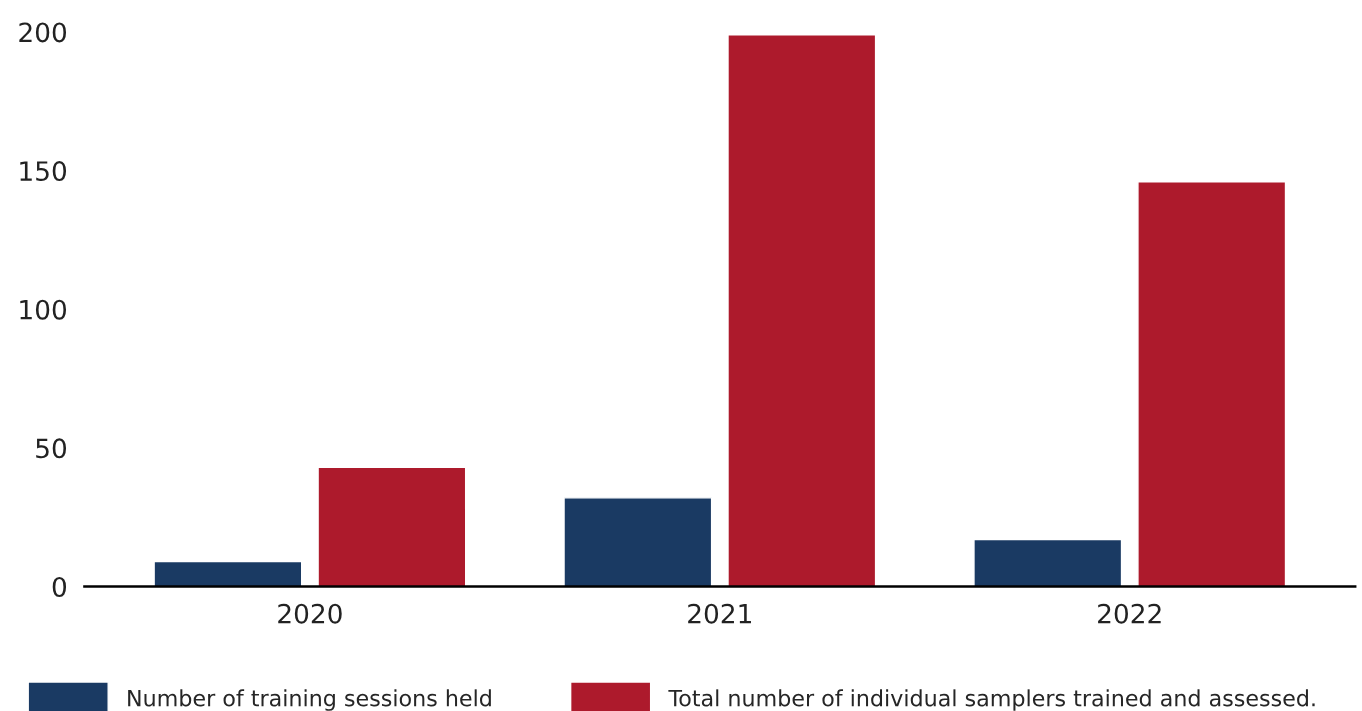 The image size is (1362, 711). What do you see at coordinates (51, 448) in the screenshot?
I see `y-tick-label: 50` at bounding box center [51, 448].